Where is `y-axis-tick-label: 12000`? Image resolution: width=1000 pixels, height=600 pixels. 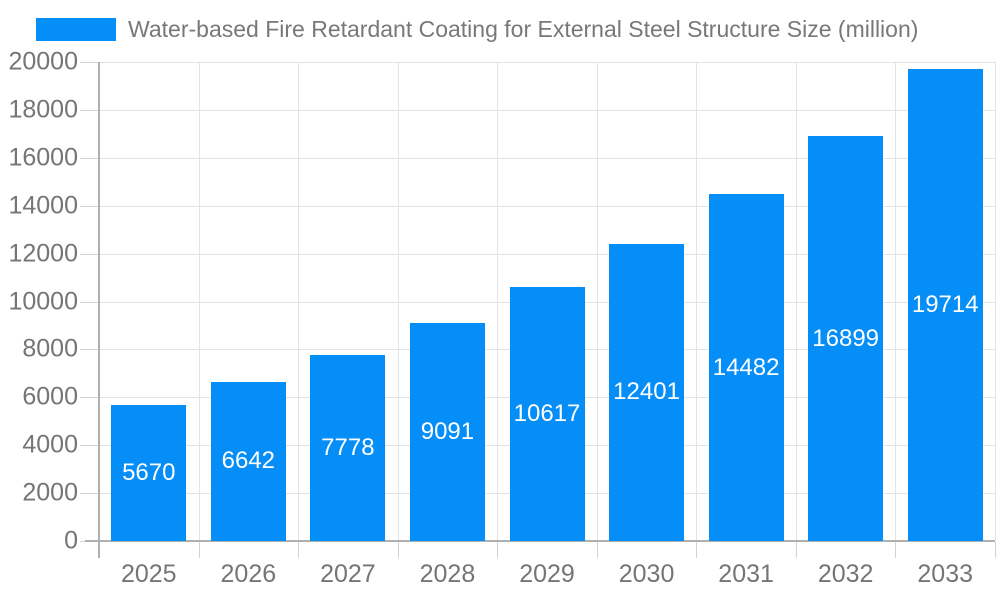 y-axis-tick-label: 12000 is located at coordinates (43, 253).